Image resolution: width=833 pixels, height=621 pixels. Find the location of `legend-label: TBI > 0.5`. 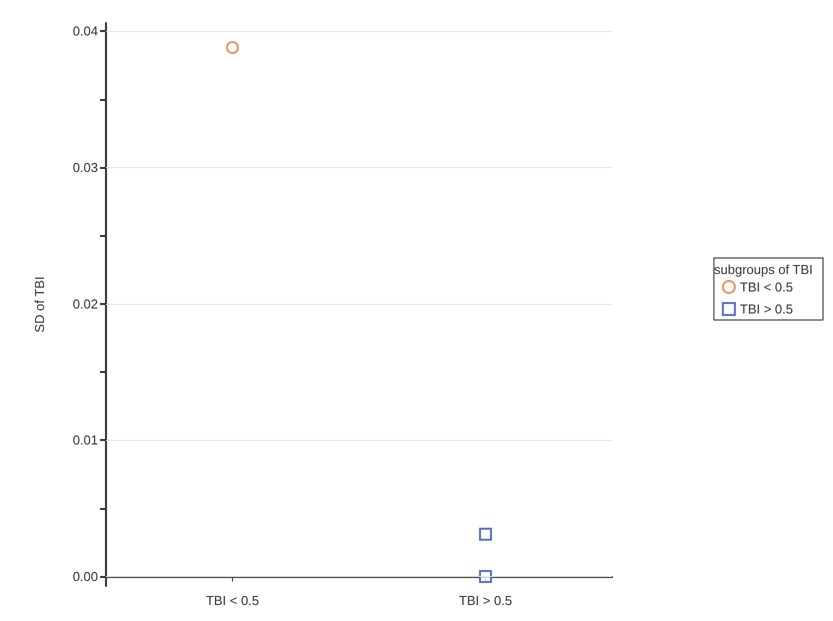

legend-label: TBI > 0.5 is located at coordinates (767, 309).